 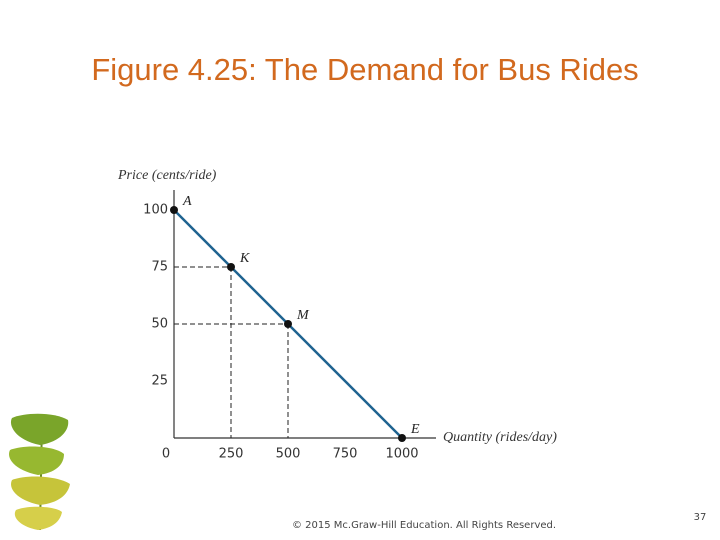 I want to click on x-tick-label: 1000, so click(x=401, y=454).